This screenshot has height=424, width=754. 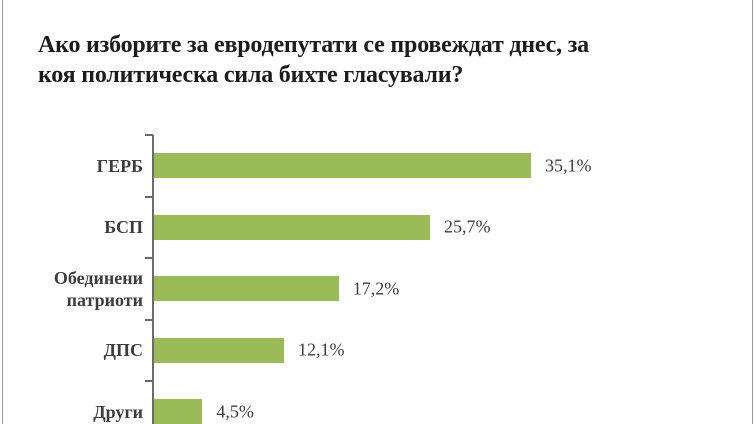 I want to click on value-label: 25,7%, so click(x=467, y=226).